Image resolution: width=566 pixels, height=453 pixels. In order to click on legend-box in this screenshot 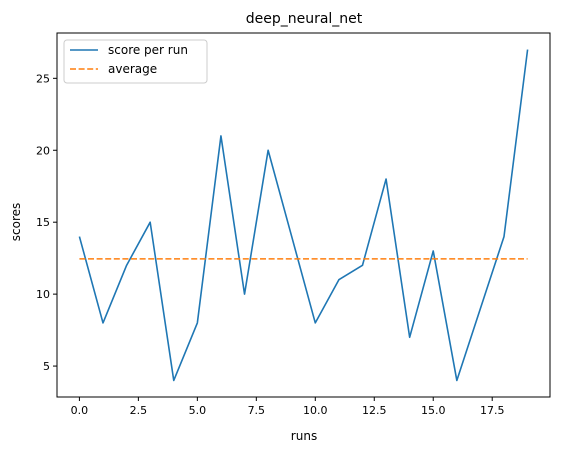, I will do `click(135, 61)`.